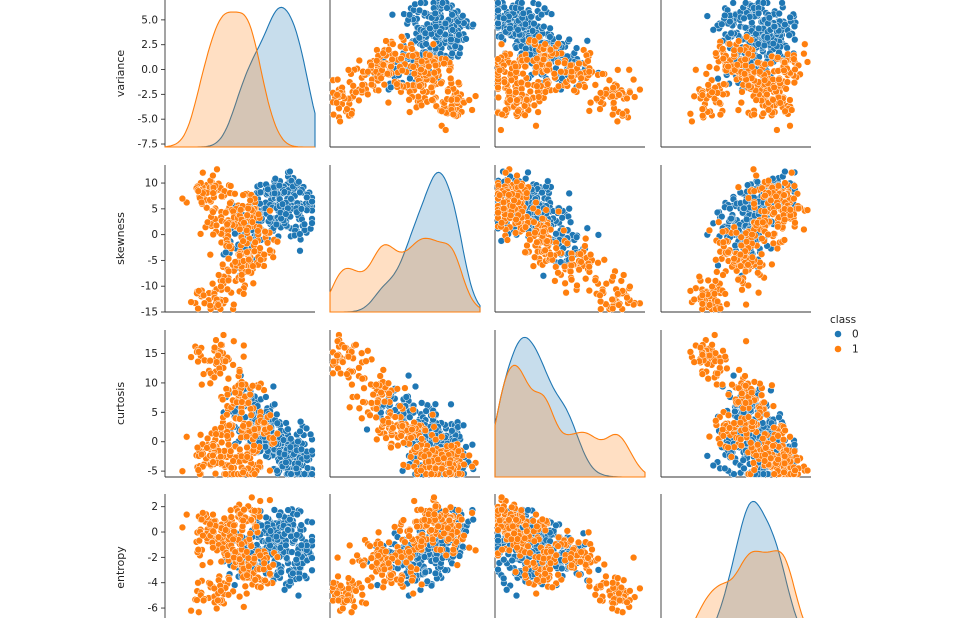  Describe the element at coordinates (149, 20) in the screenshot. I see `y-tick-label: 5.0` at that location.